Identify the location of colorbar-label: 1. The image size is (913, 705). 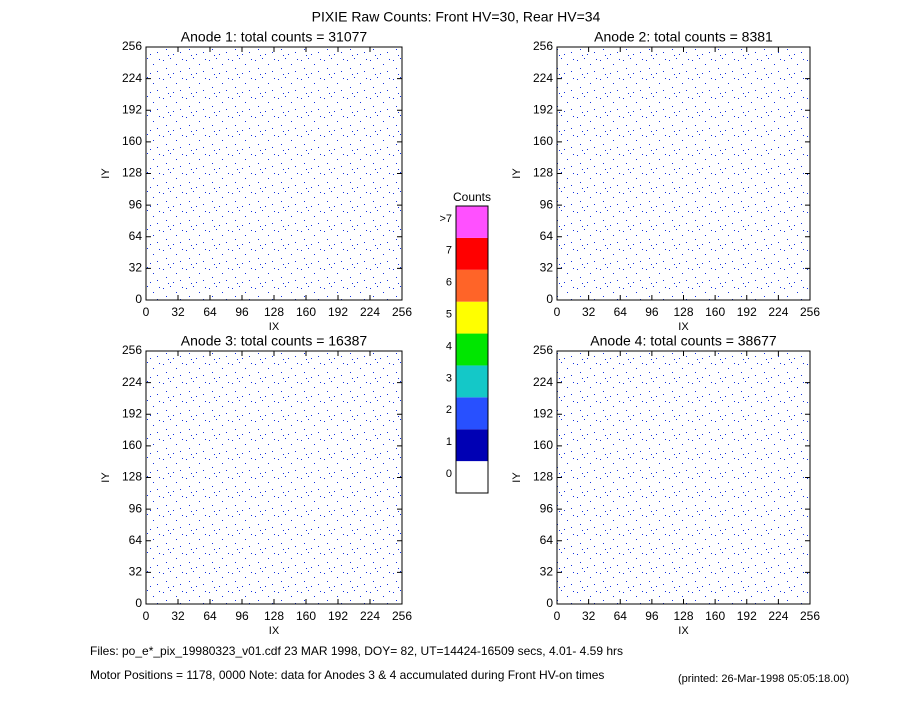
(449, 442).